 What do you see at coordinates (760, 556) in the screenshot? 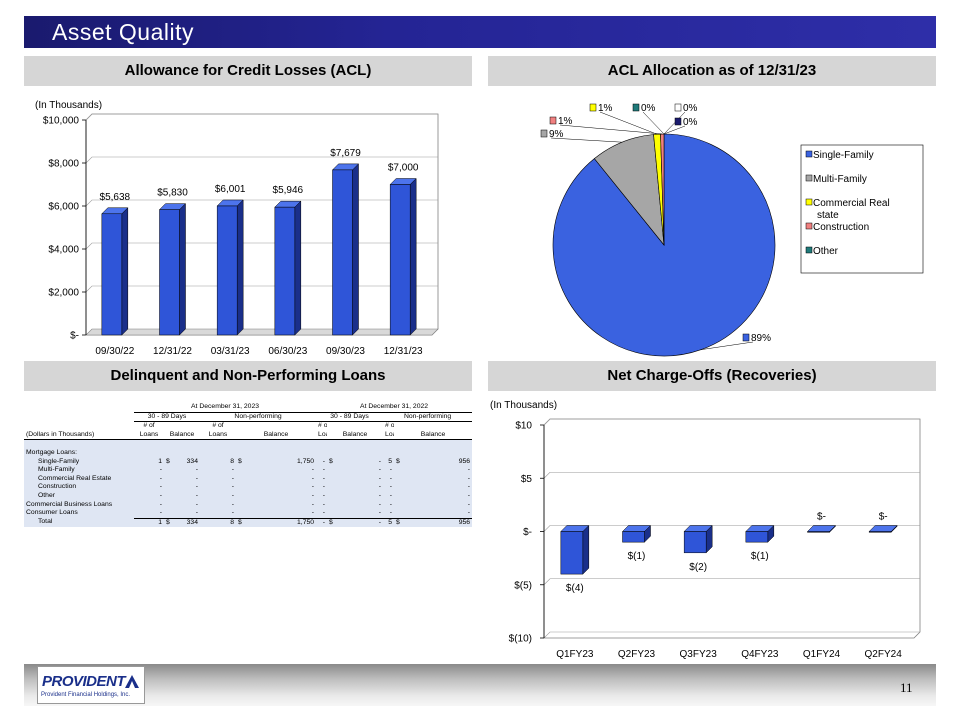
I see `nco-data-label: $(1)` at bounding box center [760, 556].